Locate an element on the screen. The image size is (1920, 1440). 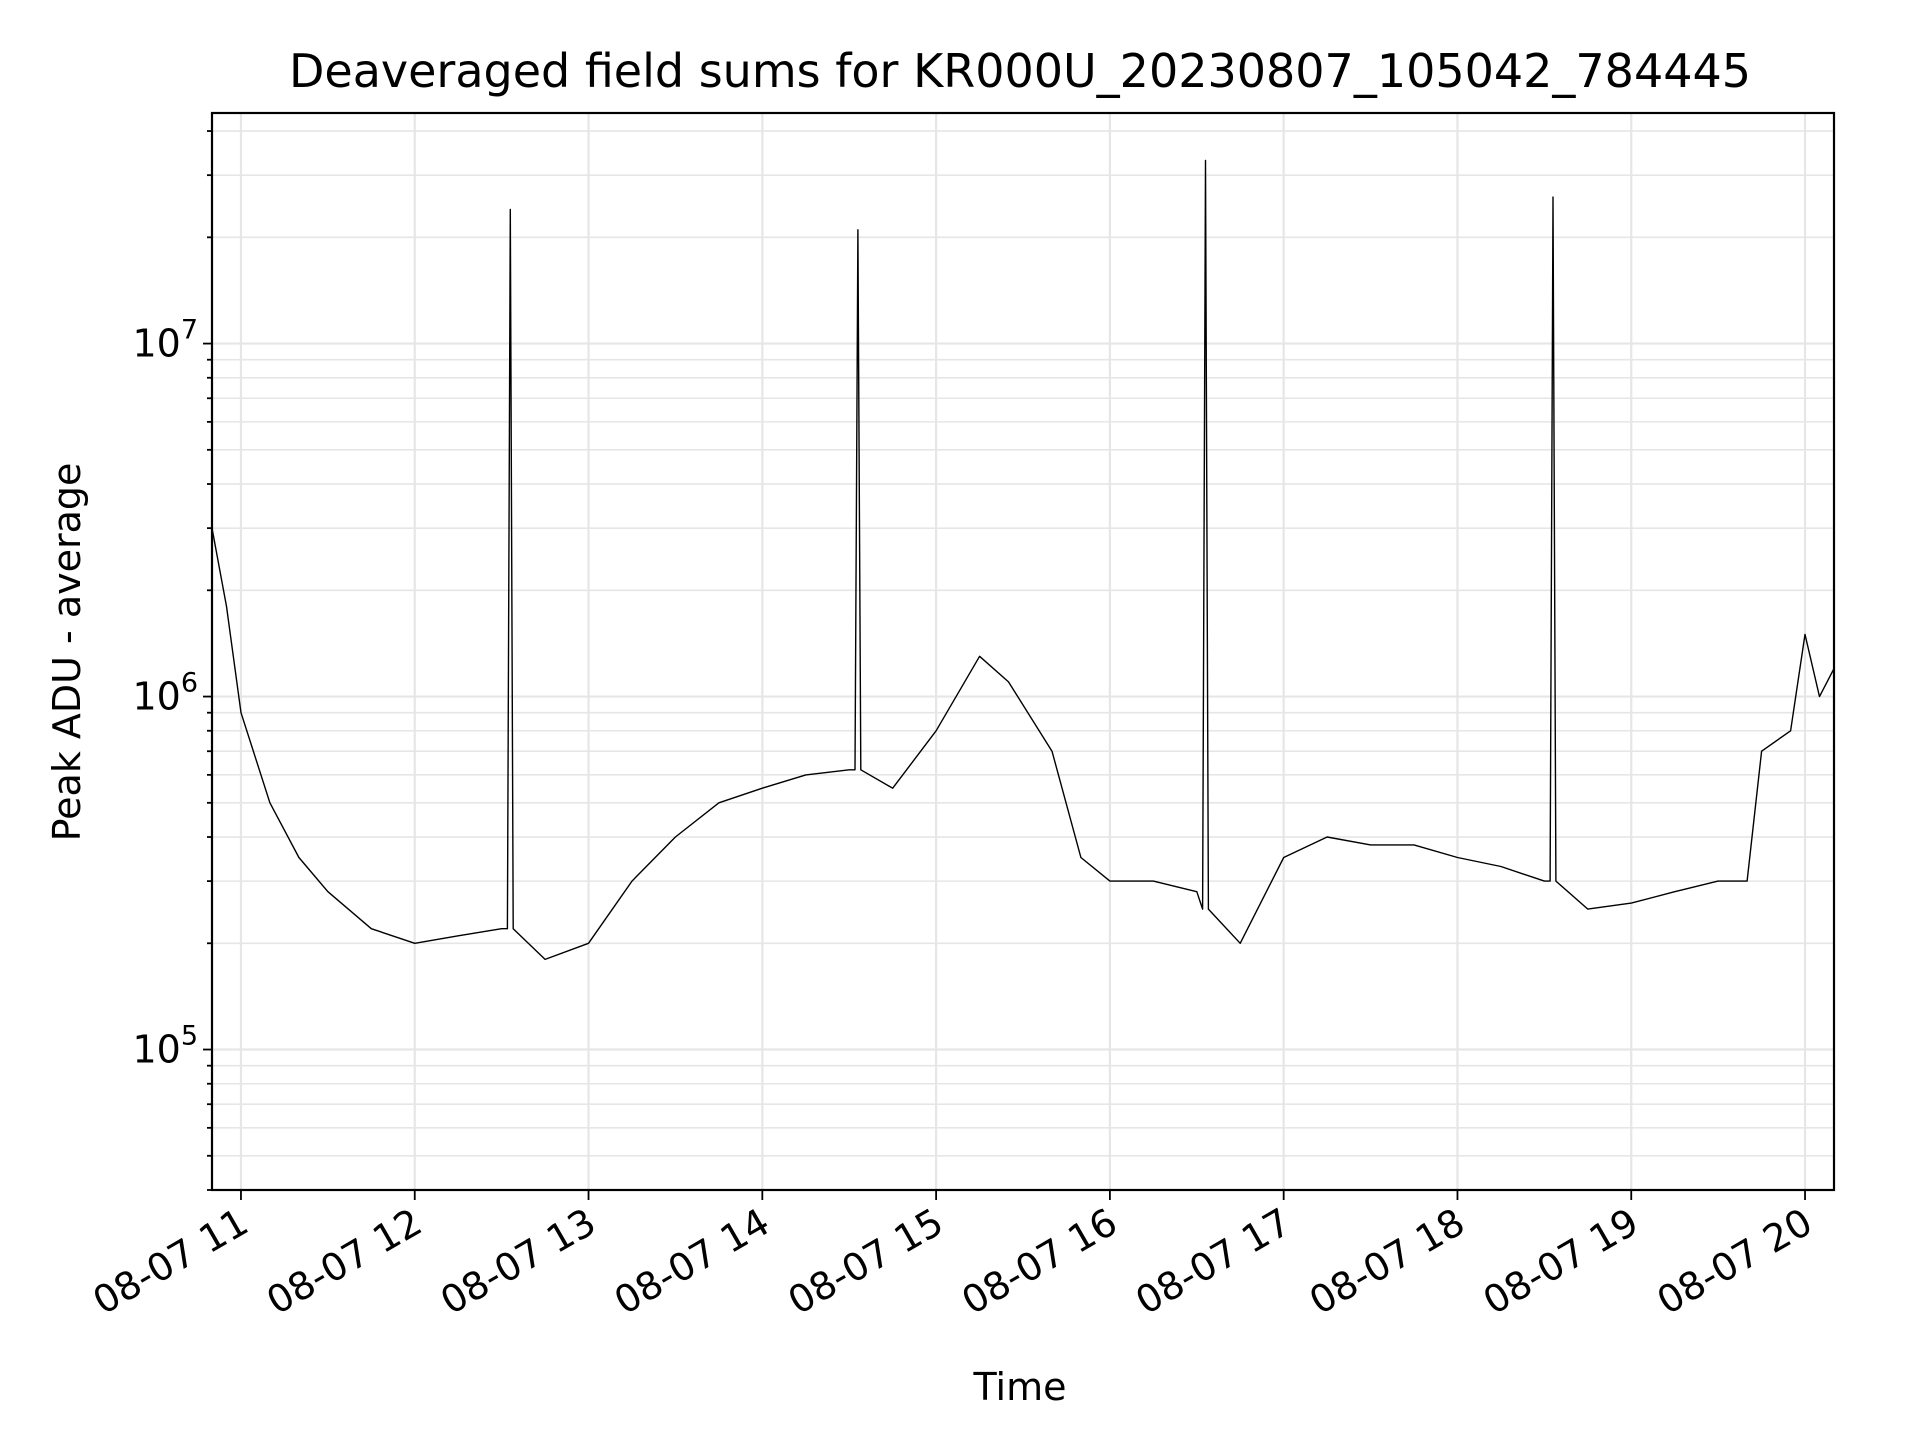
y-tick-label-exponent: 6 is located at coordinates (189, 683).